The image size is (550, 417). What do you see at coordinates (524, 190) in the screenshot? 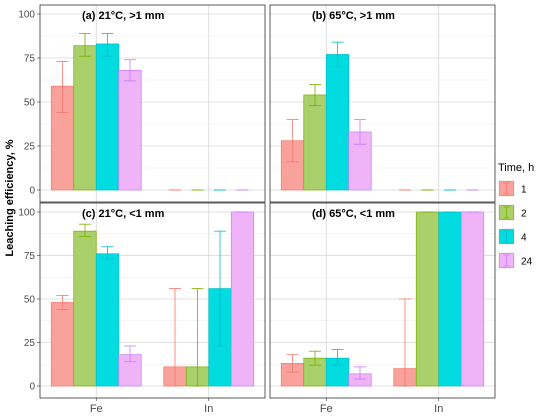
I see `legend-label: 1` at bounding box center [524, 190].